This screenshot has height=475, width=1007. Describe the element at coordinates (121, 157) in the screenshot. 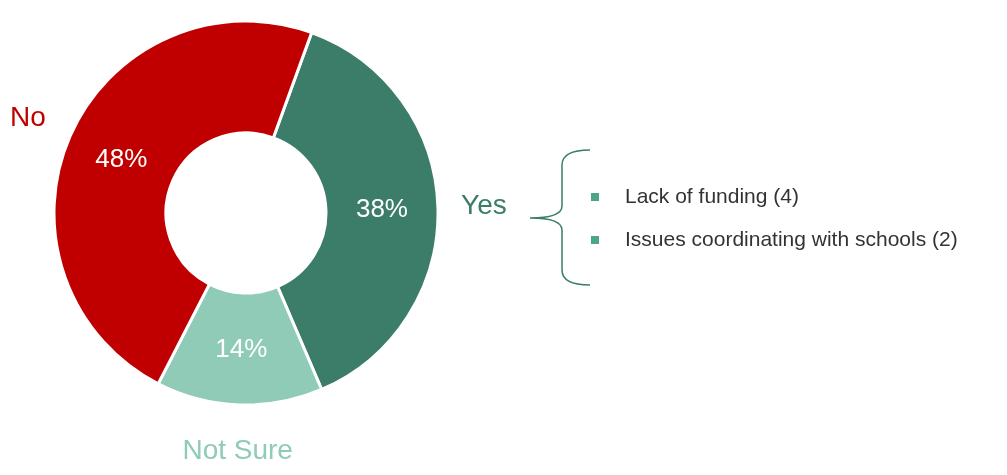

I see `data-label: 48%` at that location.